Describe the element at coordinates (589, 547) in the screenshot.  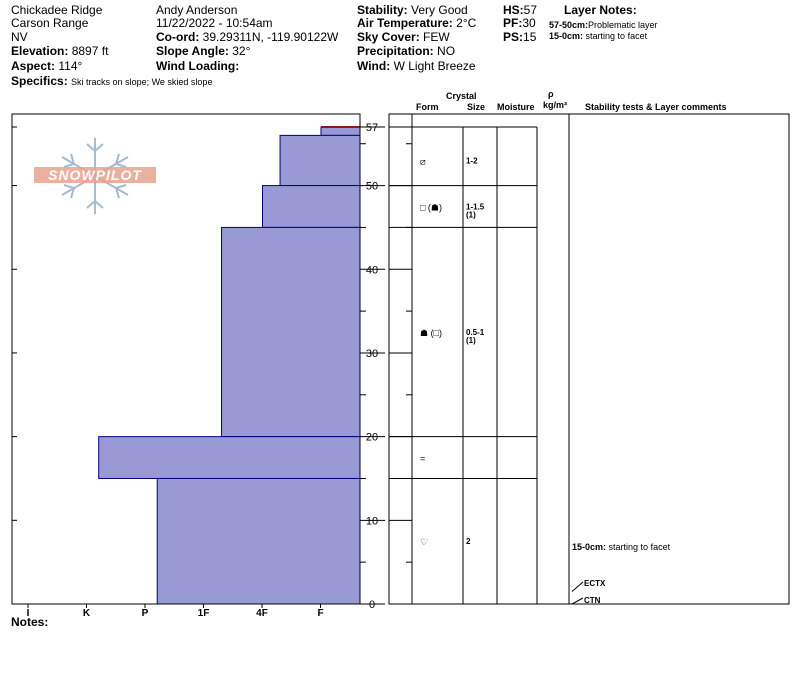
I see `stability-comment-range: 15-0cm:` at that location.